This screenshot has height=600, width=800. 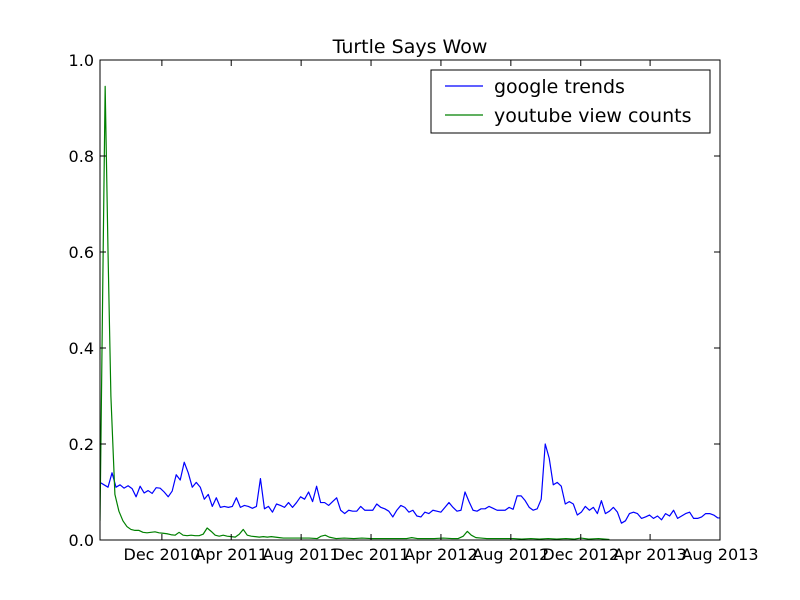 What do you see at coordinates (301, 554) in the screenshot?
I see `x-tick-label: Aug 2011` at bounding box center [301, 554].